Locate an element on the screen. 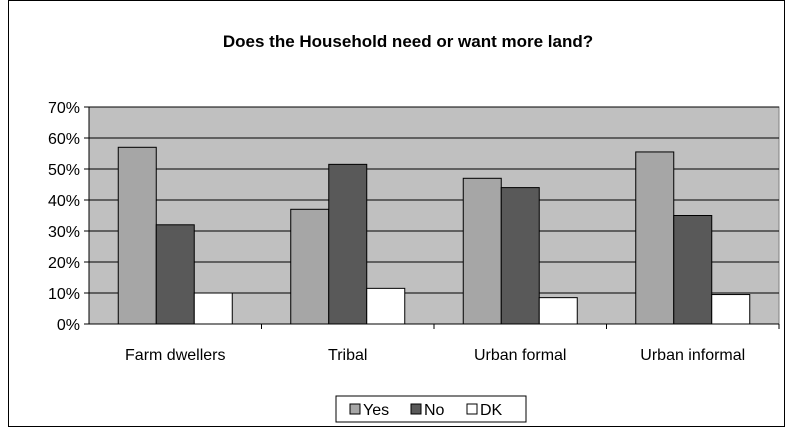 This screenshot has width=787, height=432. x-tick-label: Urban formal is located at coordinates (520, 355).